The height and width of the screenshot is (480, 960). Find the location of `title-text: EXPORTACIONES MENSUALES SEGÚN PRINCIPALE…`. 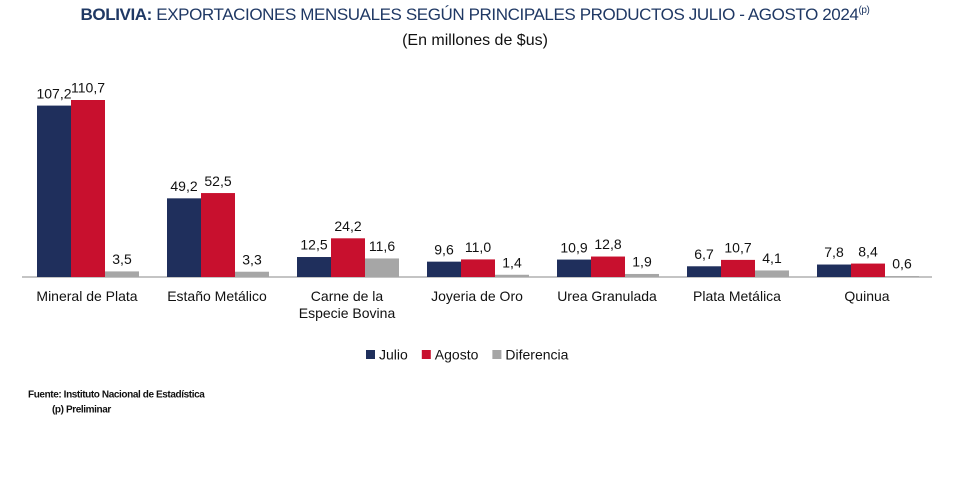

title-text: EXPORTACIONES MENSUALES SEGÚN PRINCIPALE… is located at coordinates (507, 14).